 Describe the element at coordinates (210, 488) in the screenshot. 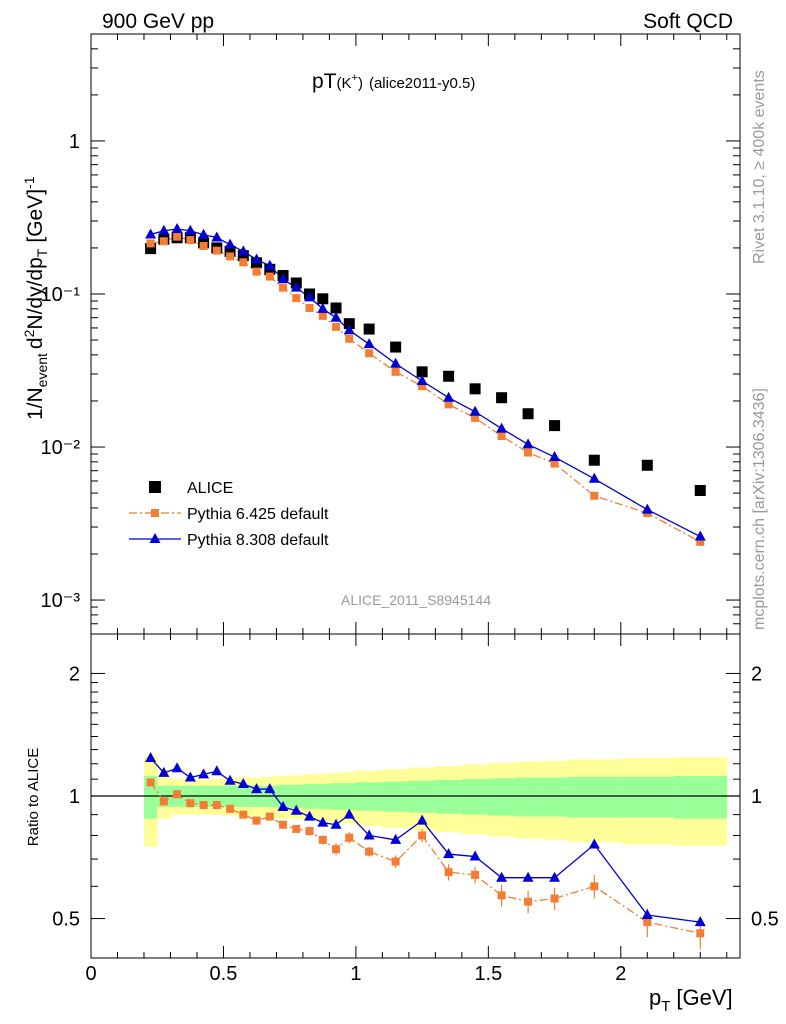

I see `legend-entry-label: ALICE` at that location.